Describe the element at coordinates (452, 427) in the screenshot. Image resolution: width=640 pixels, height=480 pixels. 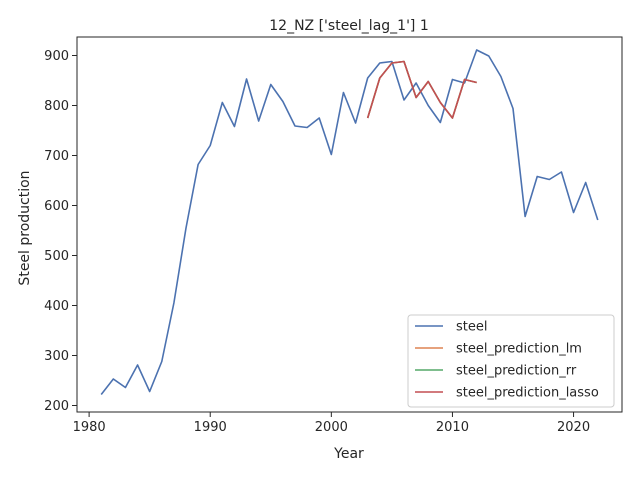
I see `x-tick-label: 2010` at that location.